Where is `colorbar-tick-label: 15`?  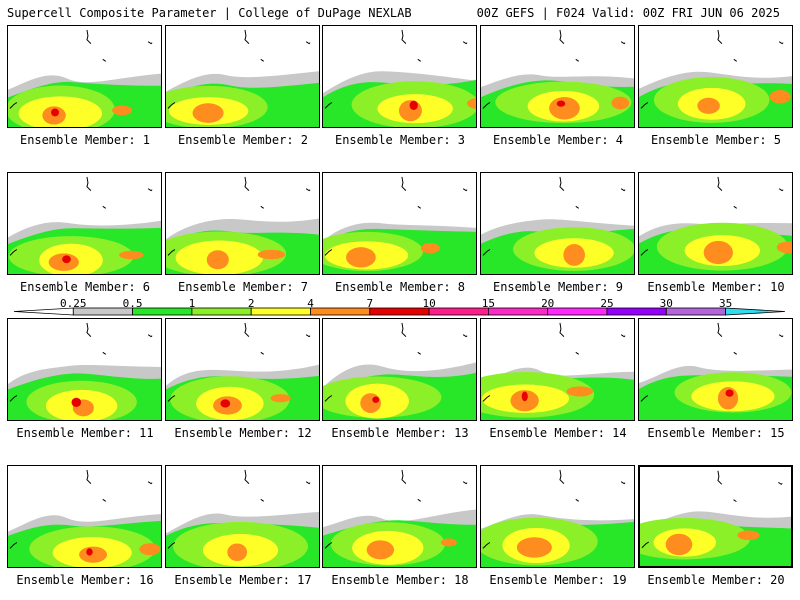 colorbar-tick-label: 15 is located at coordinates (488, 303).